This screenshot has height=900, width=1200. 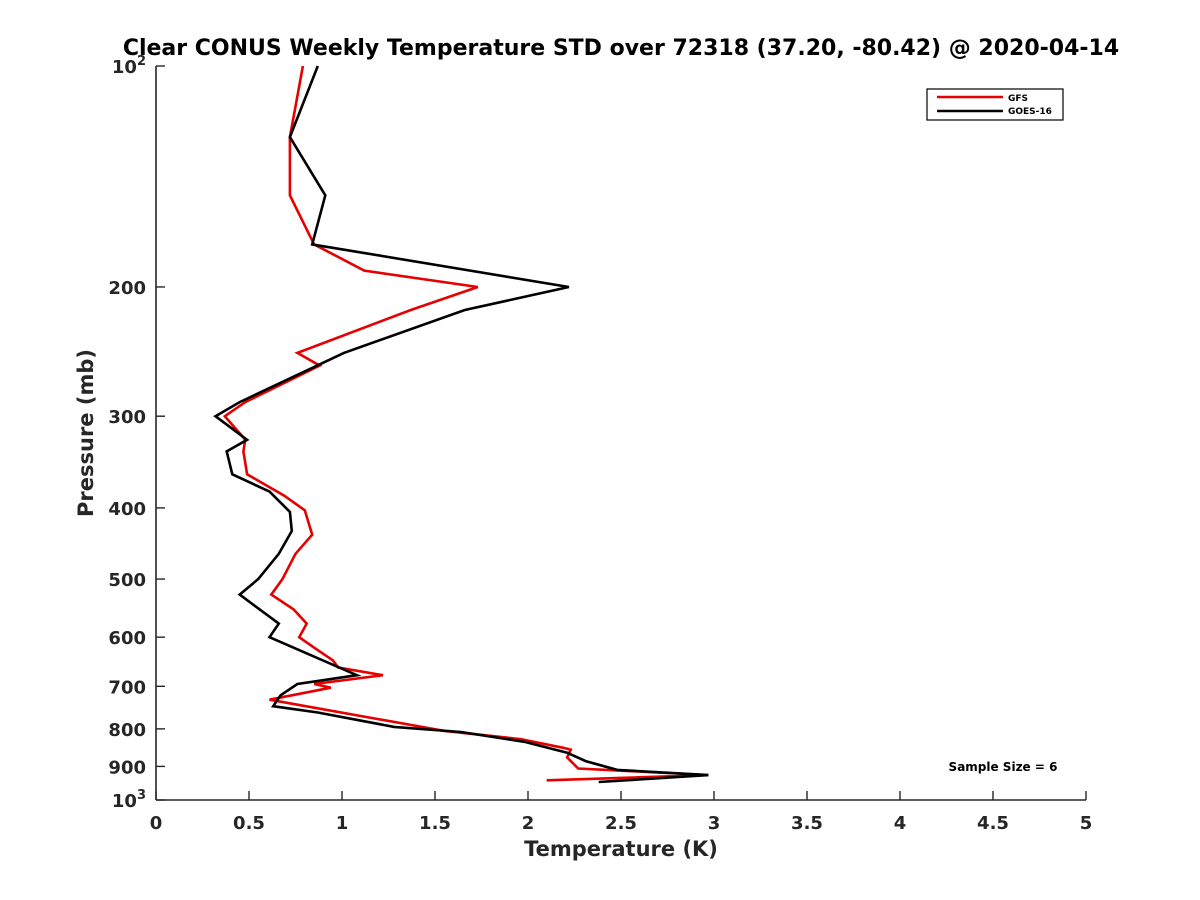 I want to click on x-tick-label: 1, so click(x=342, y=823).